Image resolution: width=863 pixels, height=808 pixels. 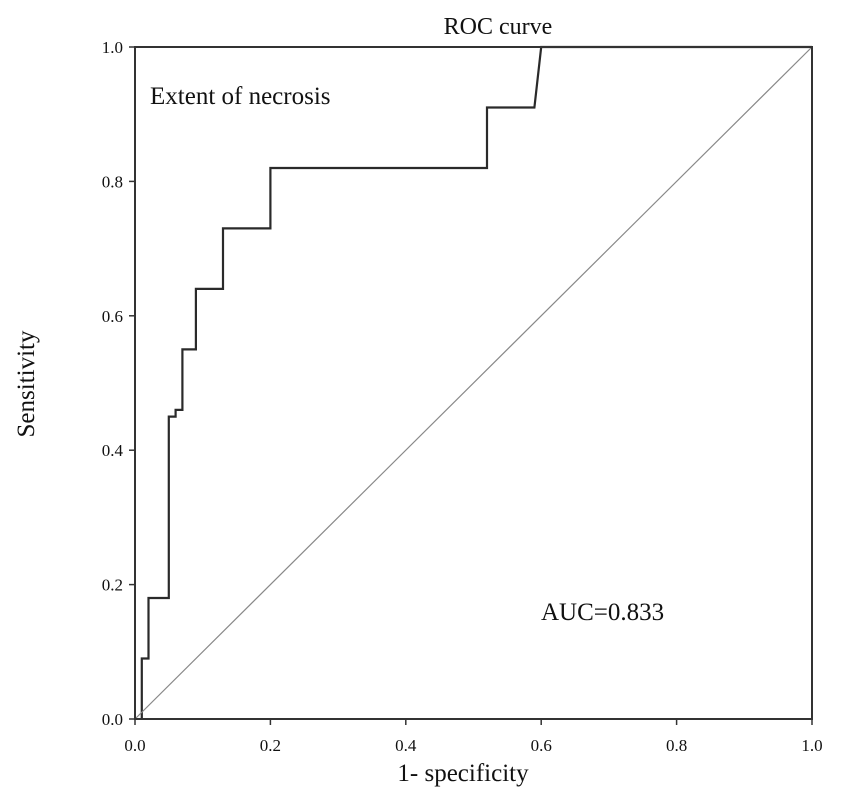 I want to click on auc-annotation: AUC=0.833, so click(x=602, y=612).